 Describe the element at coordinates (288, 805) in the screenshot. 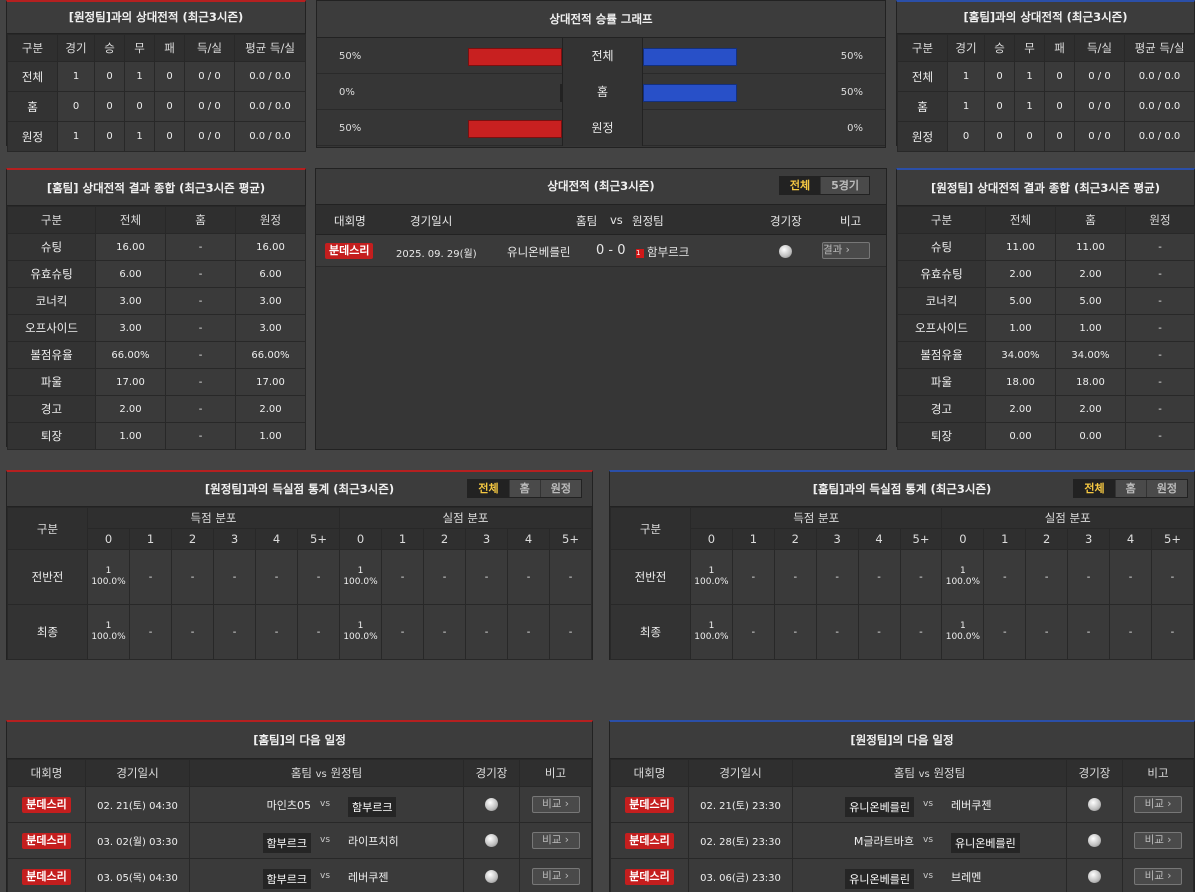

I see `home-team: 마인츠05` at that location.